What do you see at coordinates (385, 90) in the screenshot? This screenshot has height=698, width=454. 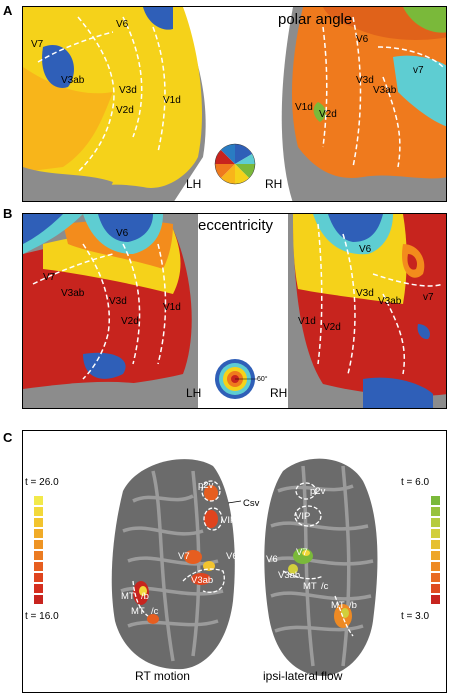 I see `label-v3ab-rh: V3ab` at bounding box center [385, 90].